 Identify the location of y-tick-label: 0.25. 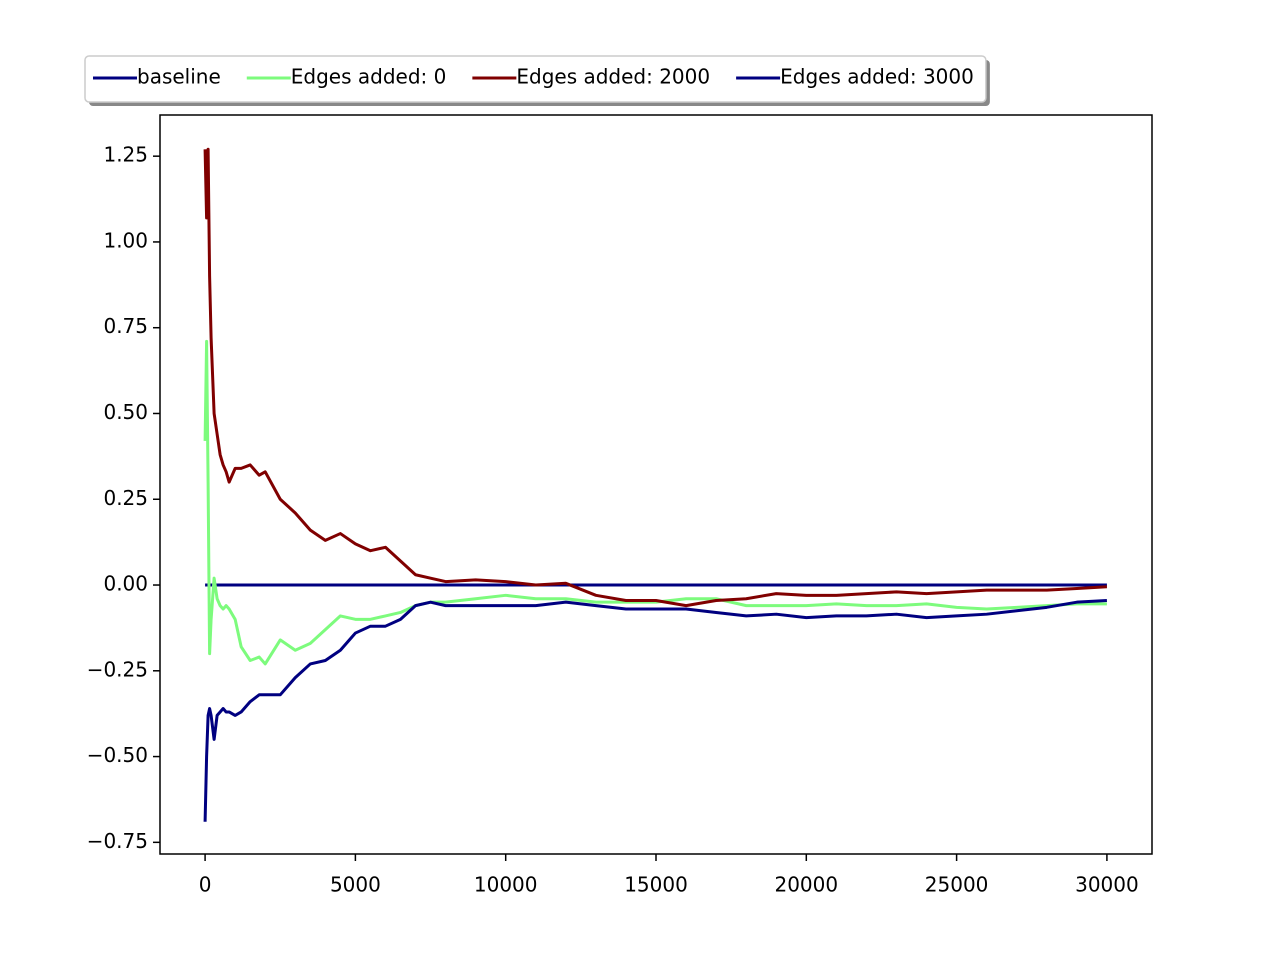
(125, 498).